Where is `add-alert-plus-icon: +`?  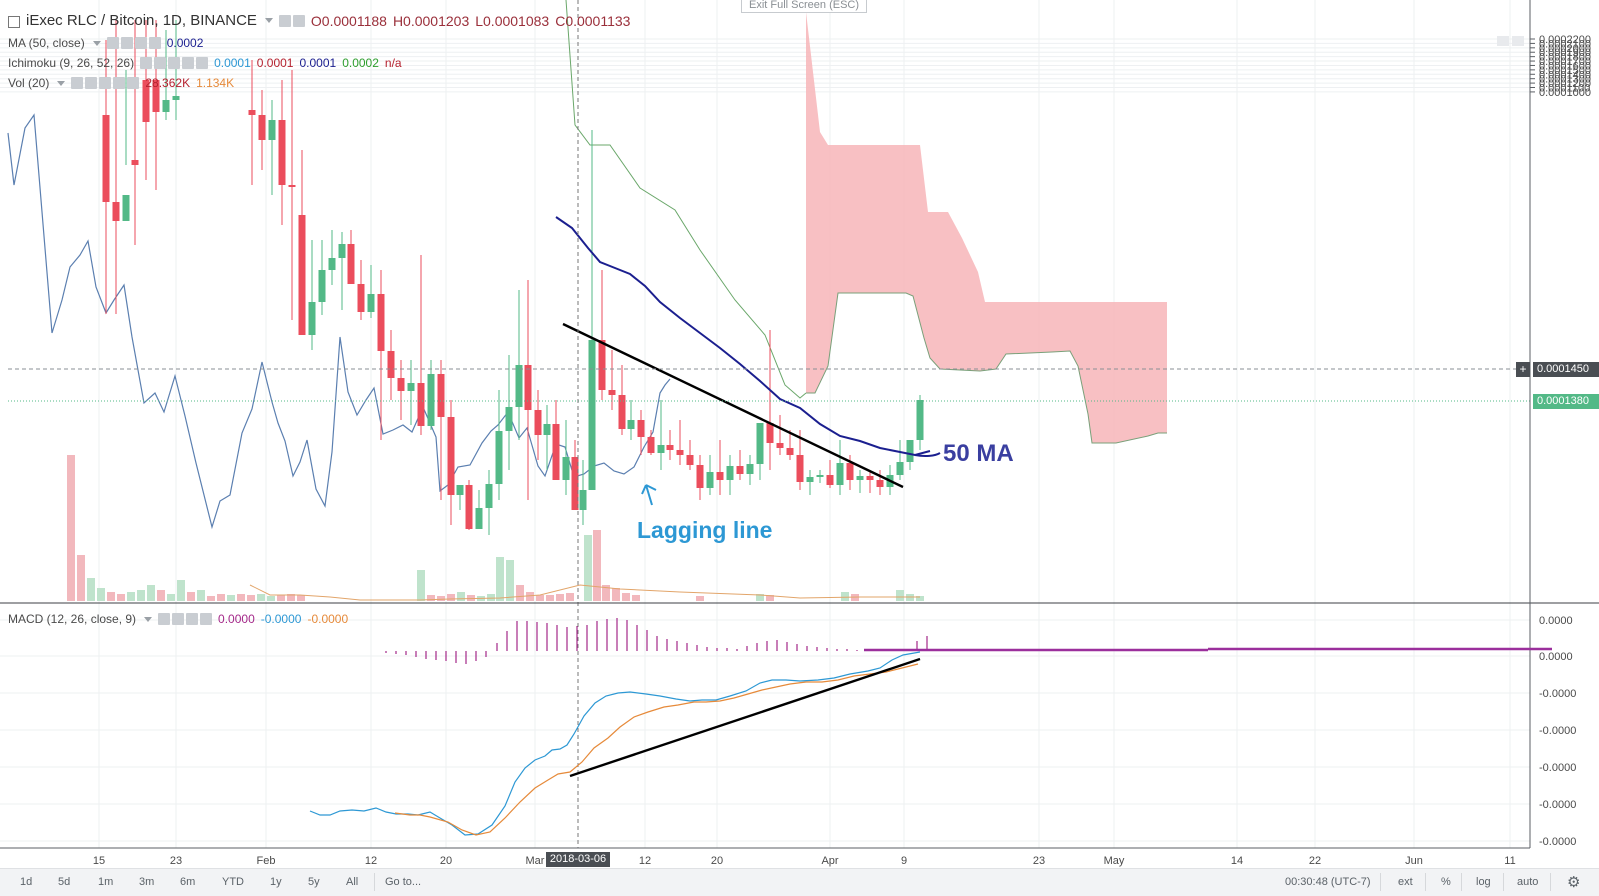
add-alert-plus-icon: + is located at coordinates (1523, 369).